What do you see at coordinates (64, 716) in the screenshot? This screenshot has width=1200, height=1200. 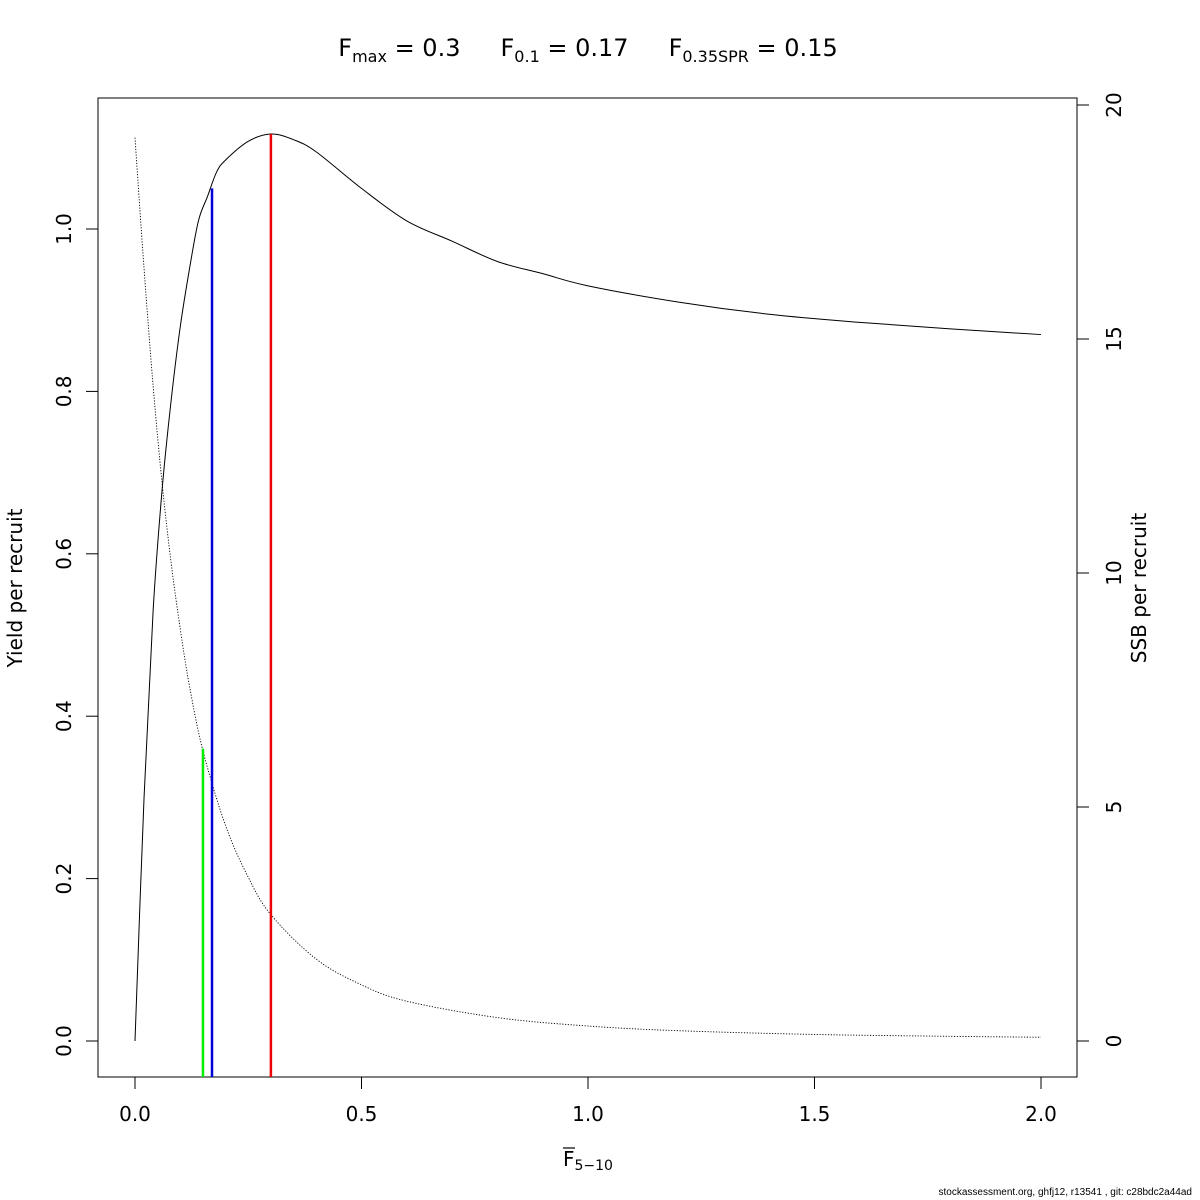 I see `y-tick-label: 0.4` at bounding box center [64, 716].